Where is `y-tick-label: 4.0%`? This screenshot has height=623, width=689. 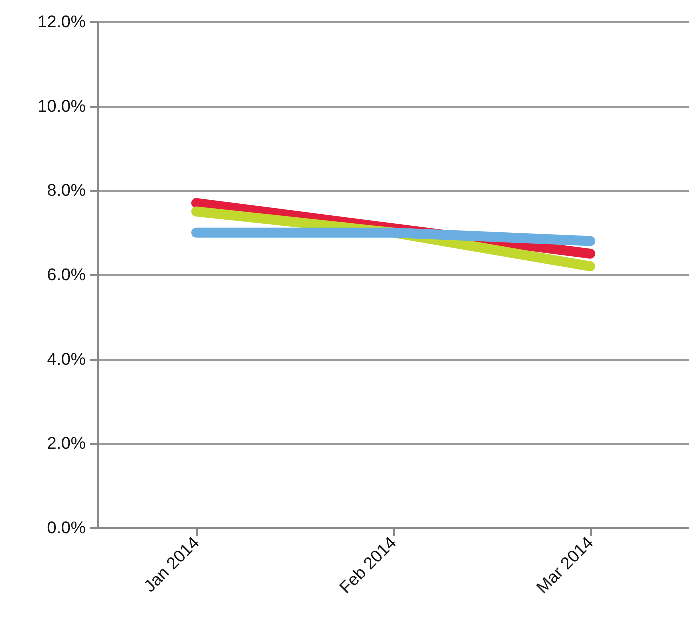 y-tick-label: 4.0% is located at coordinates (66, 359).